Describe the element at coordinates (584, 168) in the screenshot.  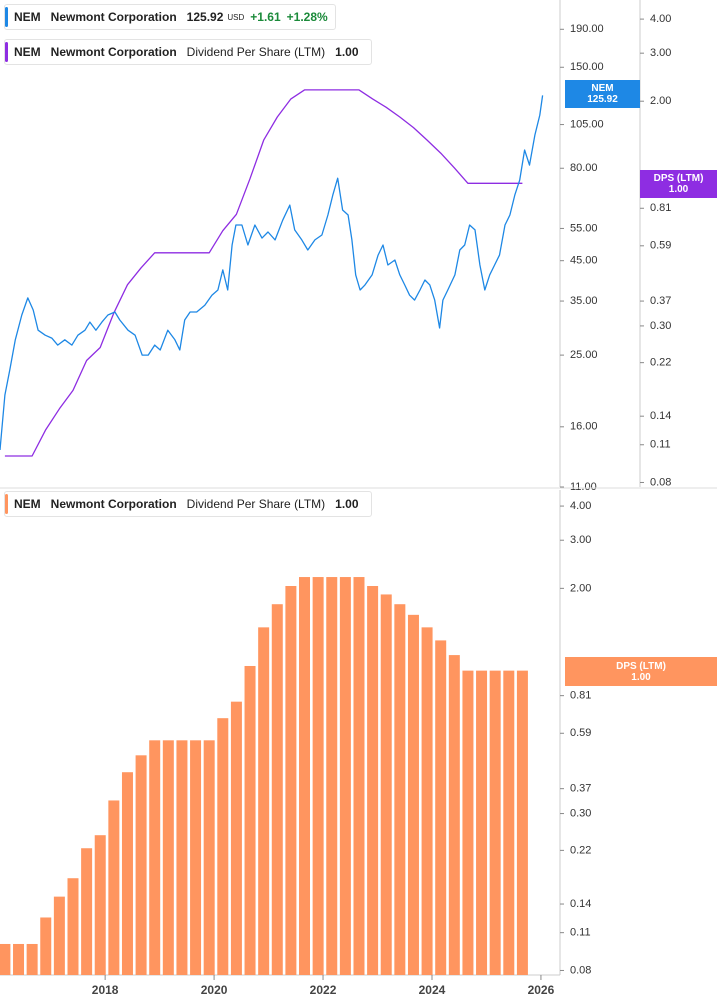
I see `y-tick-label: 80.00` at that location.